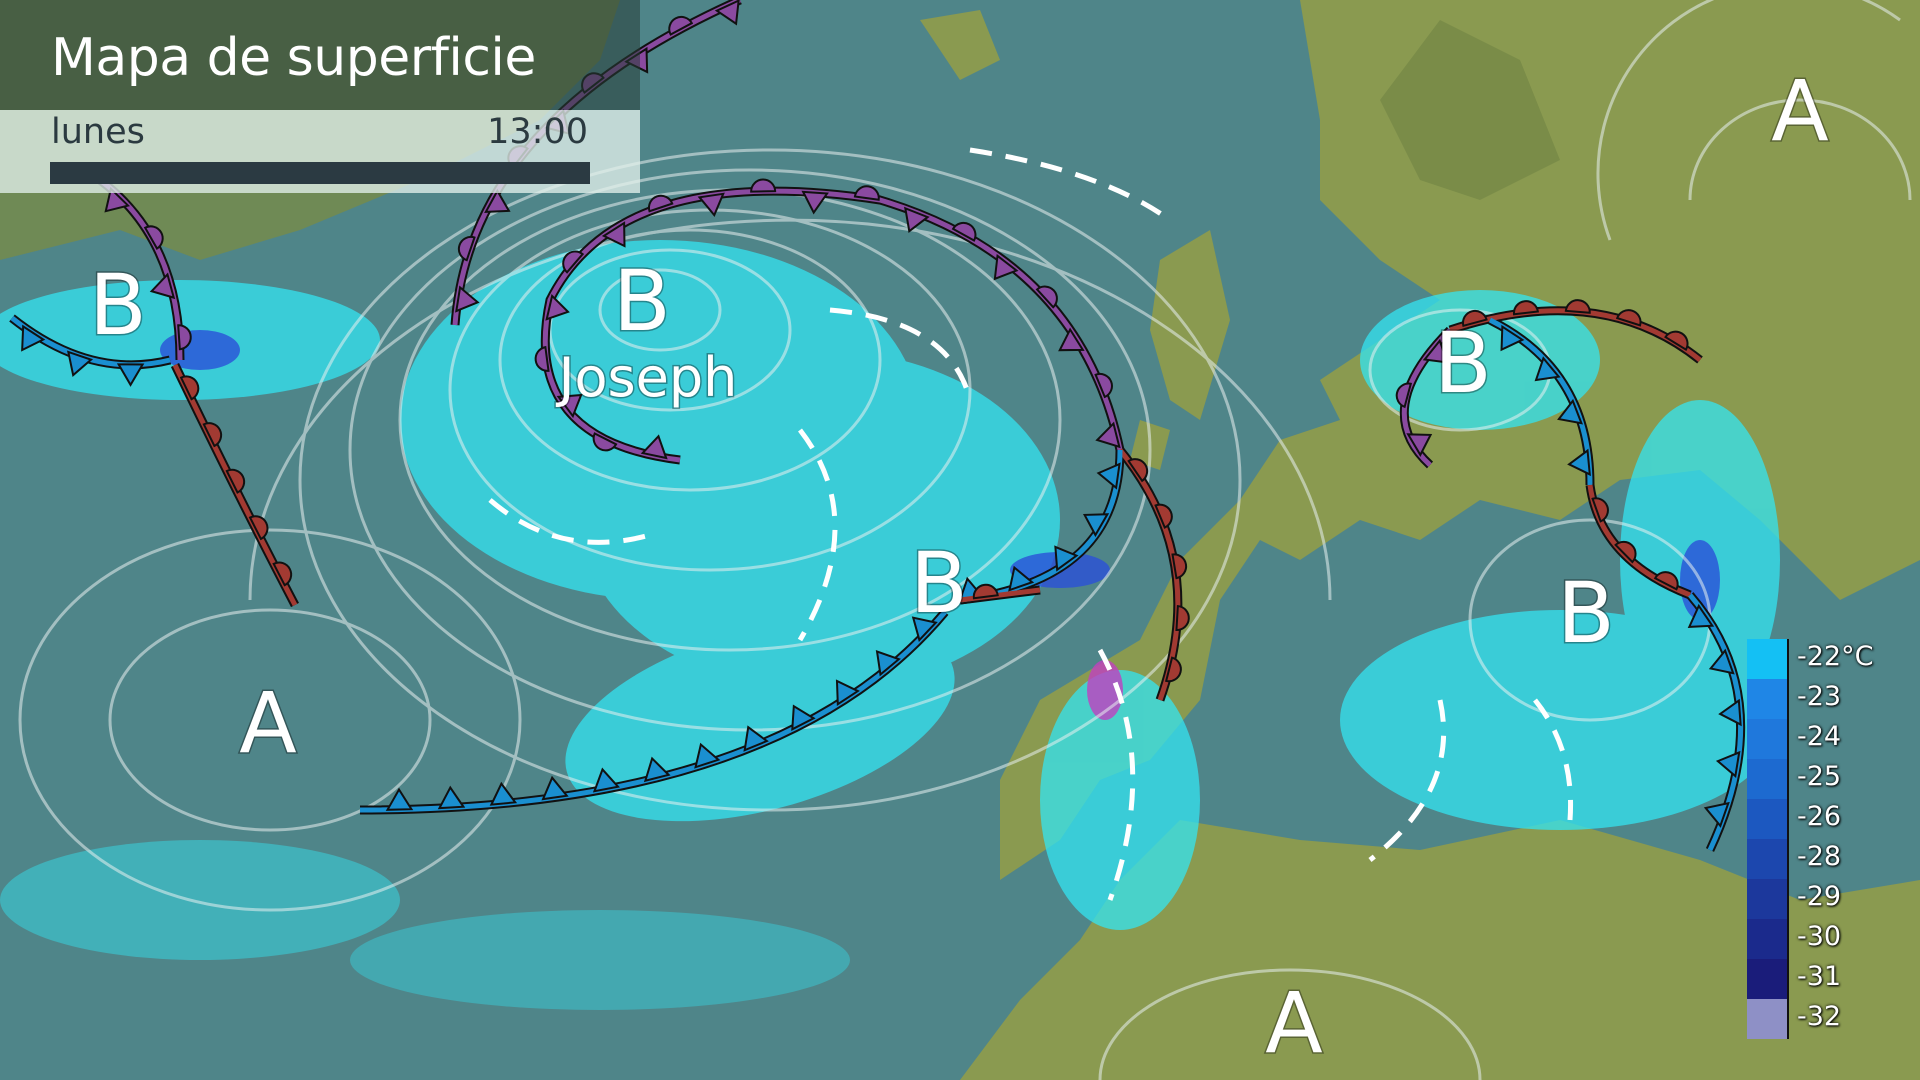 This screenshot has width=1920, height=1080. Describe the element at coordinates (320, 173) in the screenshot. I see `timeline-bar` at that location.